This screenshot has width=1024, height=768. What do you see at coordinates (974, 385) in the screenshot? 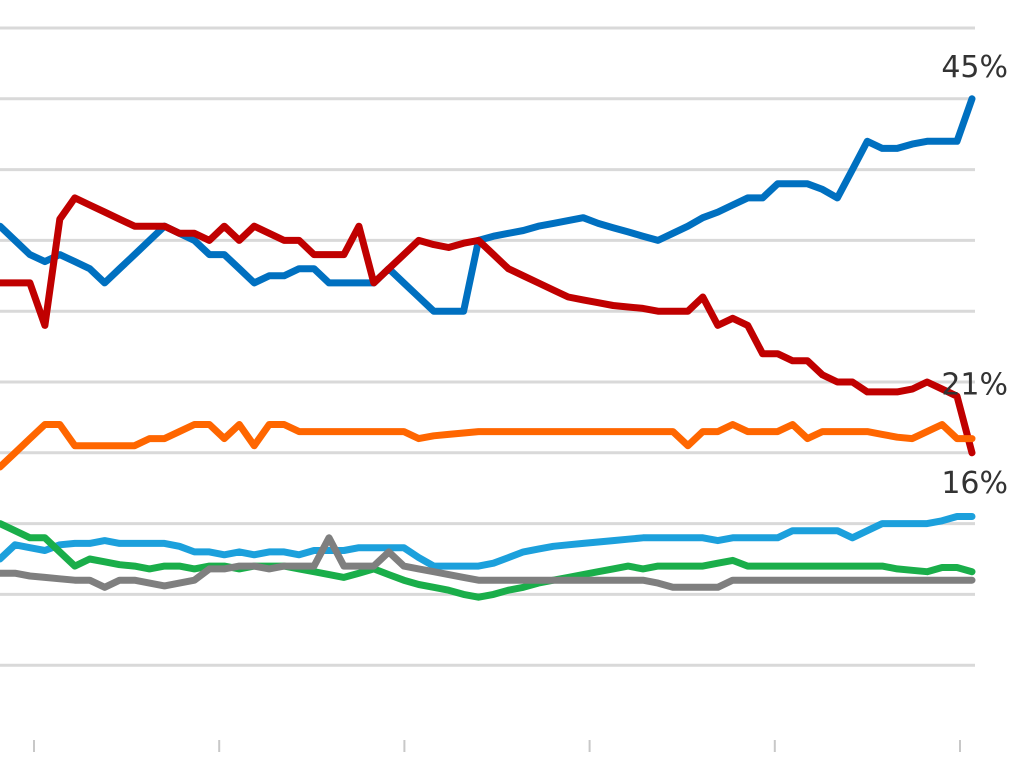
I see `end-label: 21%` at bounding box center [974, 385].